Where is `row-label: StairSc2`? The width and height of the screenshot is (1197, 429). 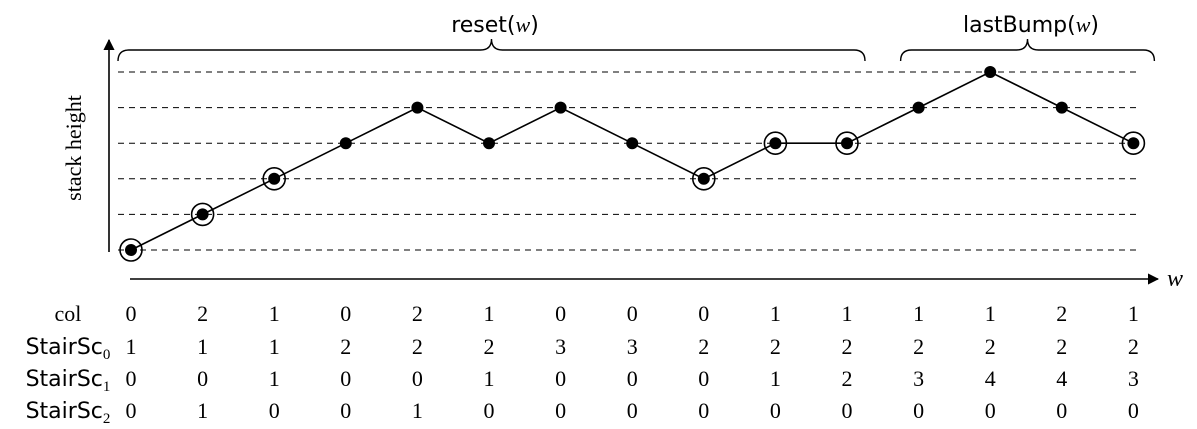
row-label: StairSc2 is located at coordinates (68, 413).